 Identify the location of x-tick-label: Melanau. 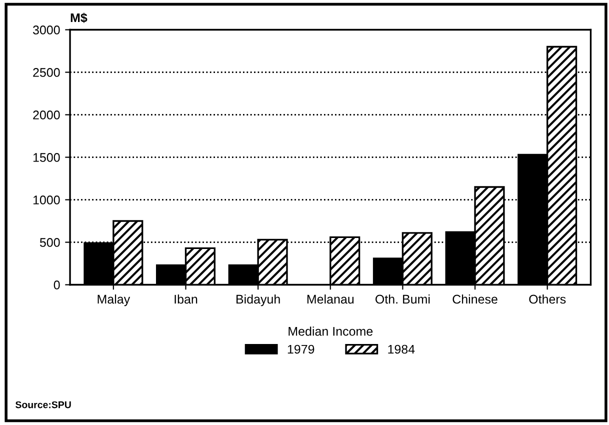
(330, 299).